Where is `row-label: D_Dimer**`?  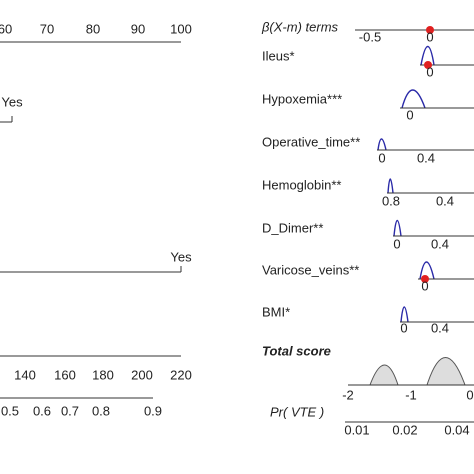 row-label: D_Dimer** is located at coordinates (292, 227).